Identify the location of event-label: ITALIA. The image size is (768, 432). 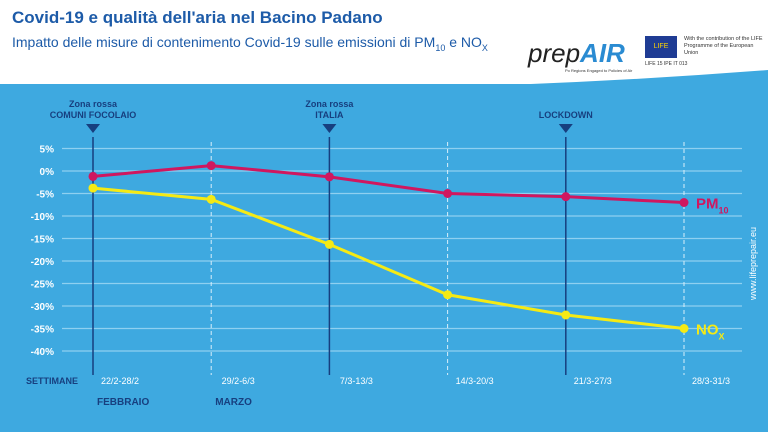
(329, 115).